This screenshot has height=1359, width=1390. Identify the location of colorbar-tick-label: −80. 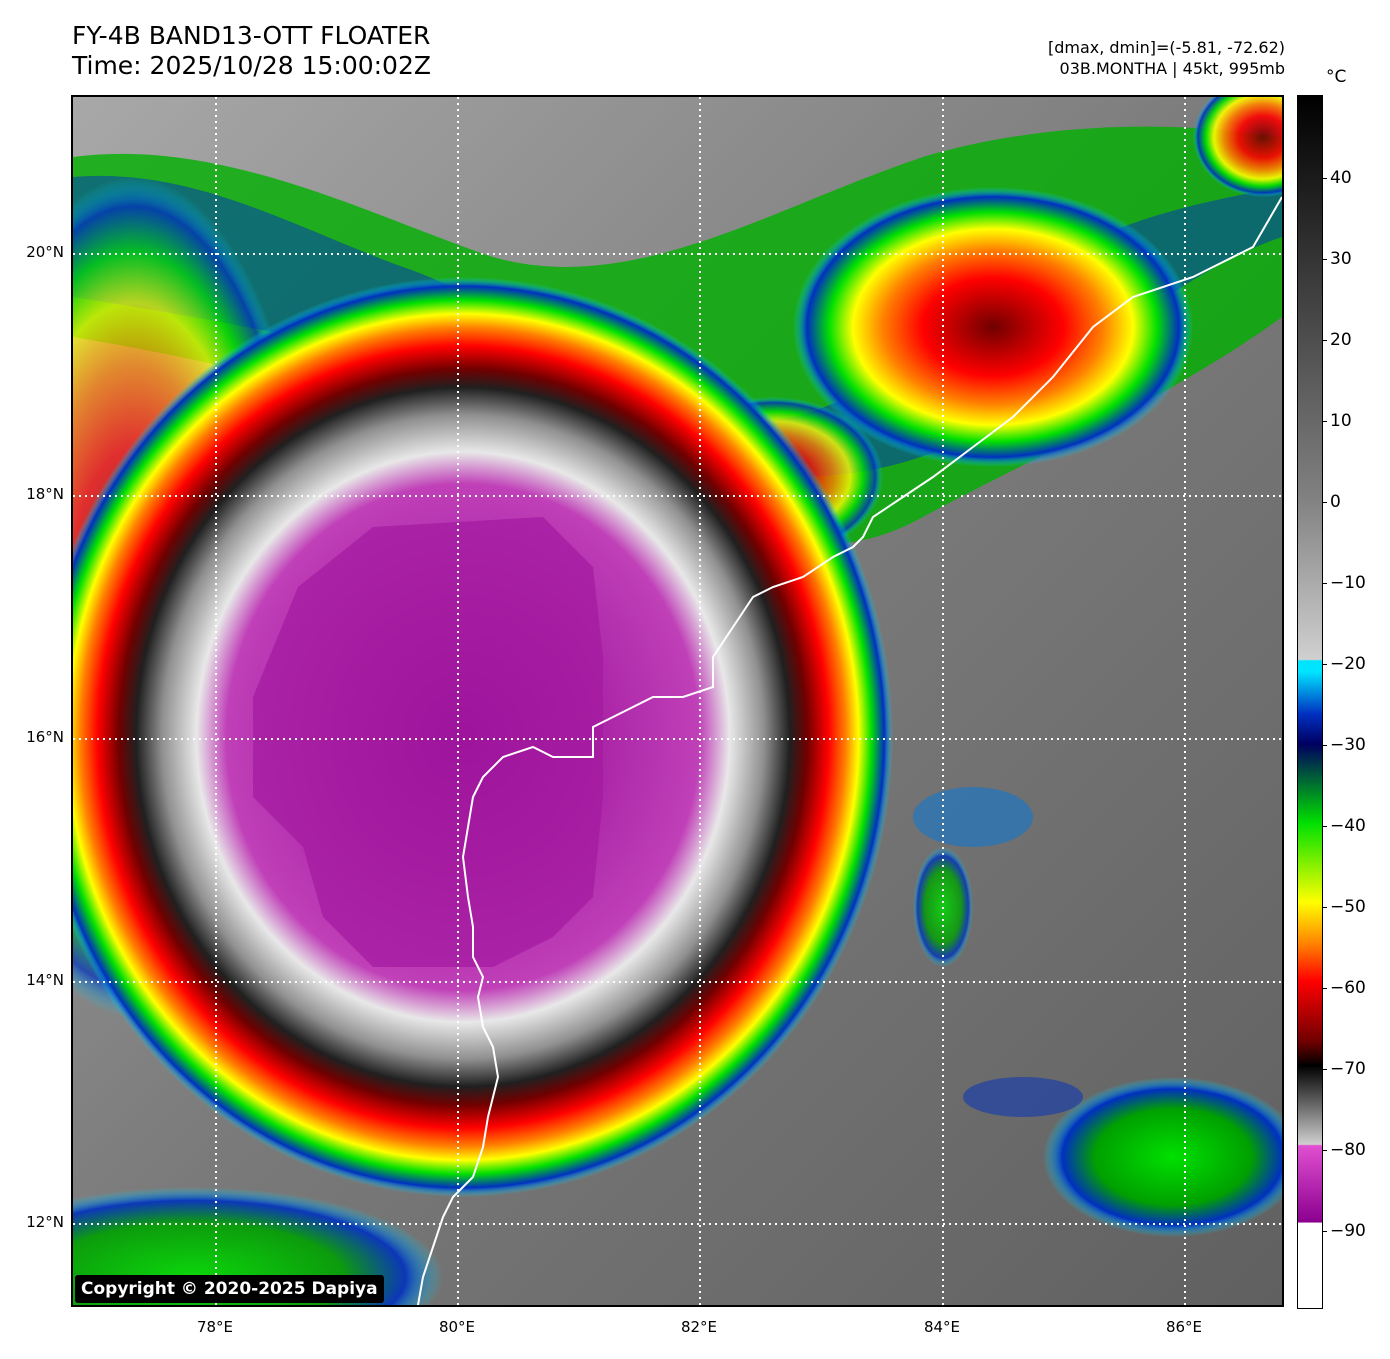
(1348, 1150).